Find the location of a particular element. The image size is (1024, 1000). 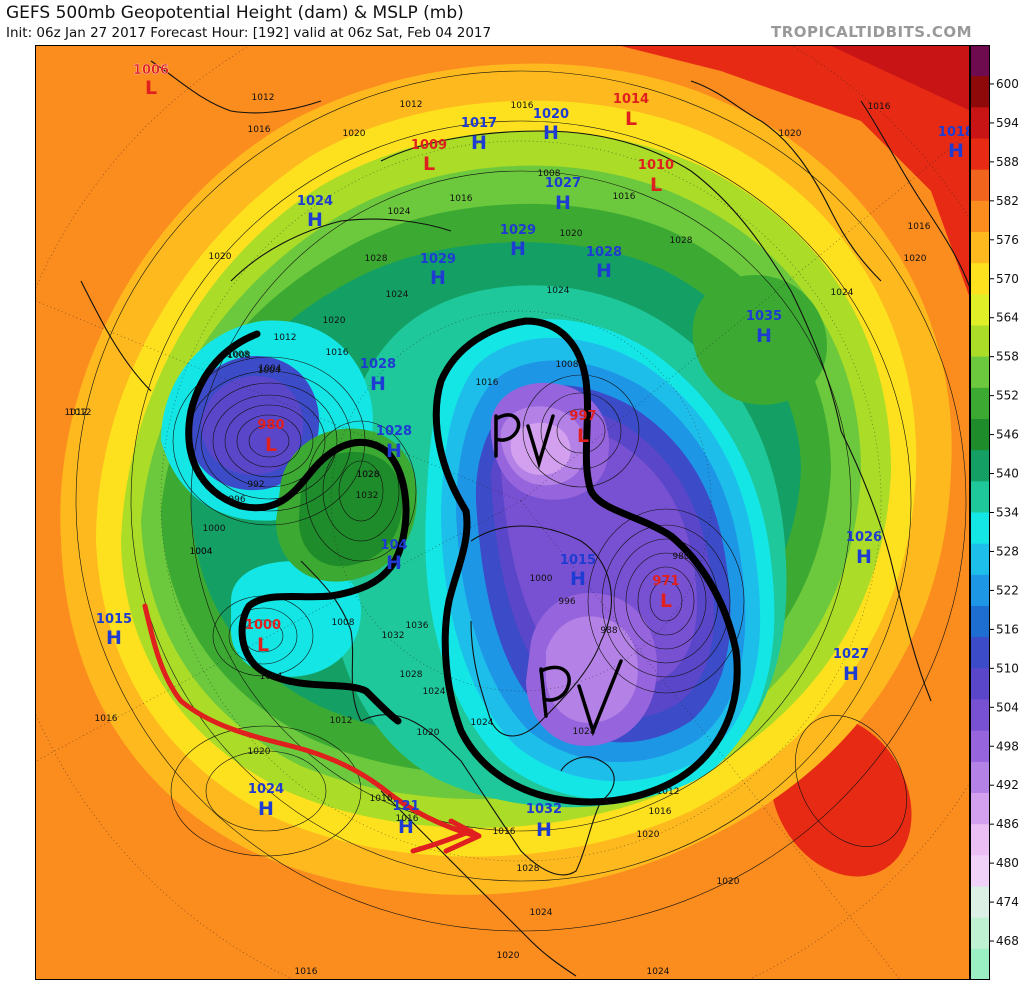

isobar-label: 1036 is located at coordinates (417, 626).